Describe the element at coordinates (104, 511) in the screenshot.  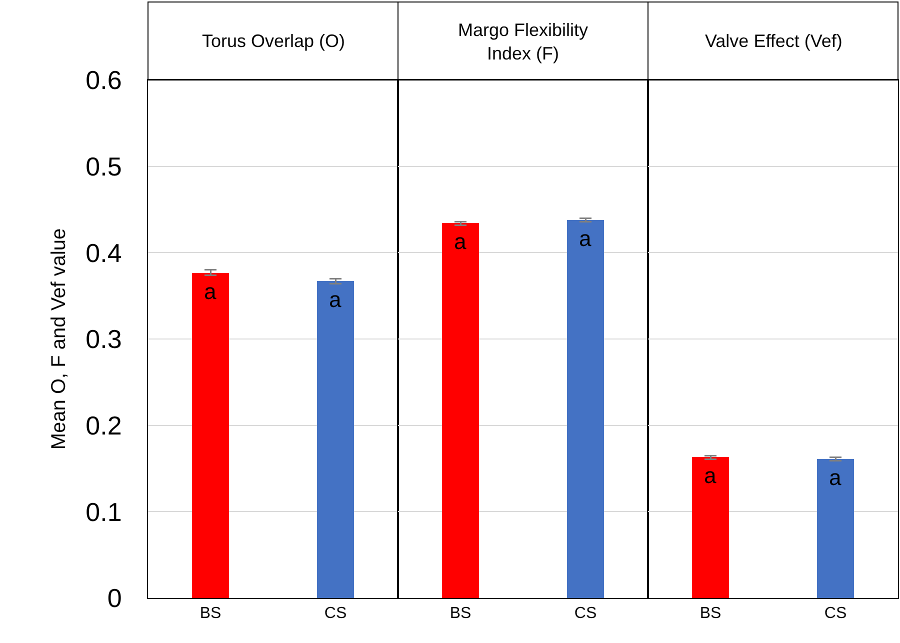
I see `y-tick-label: 0.1` at that location.